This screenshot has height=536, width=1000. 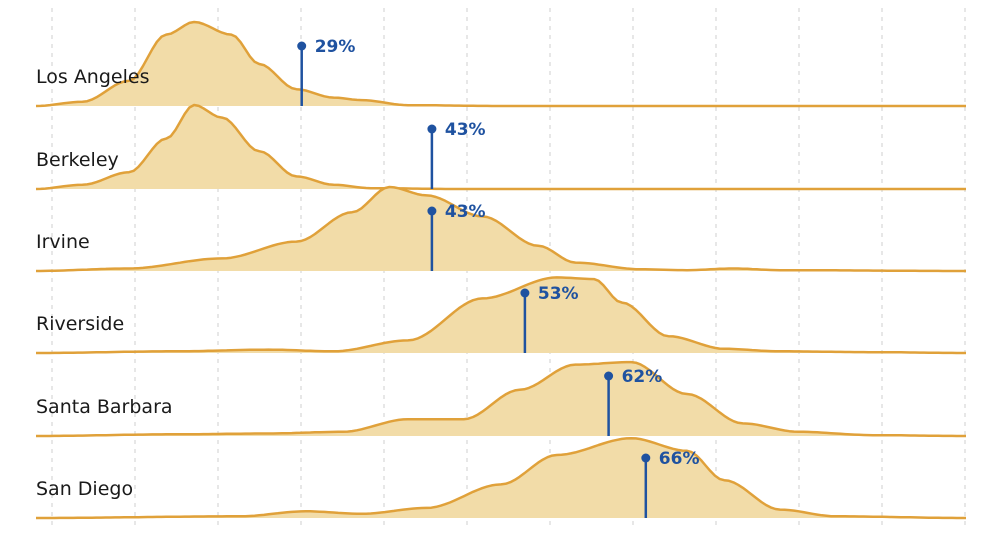 What do you see at coordinates (80, 324) in the screenshot?
I see `city-label: Riverside` at bounding box center [80, 324].